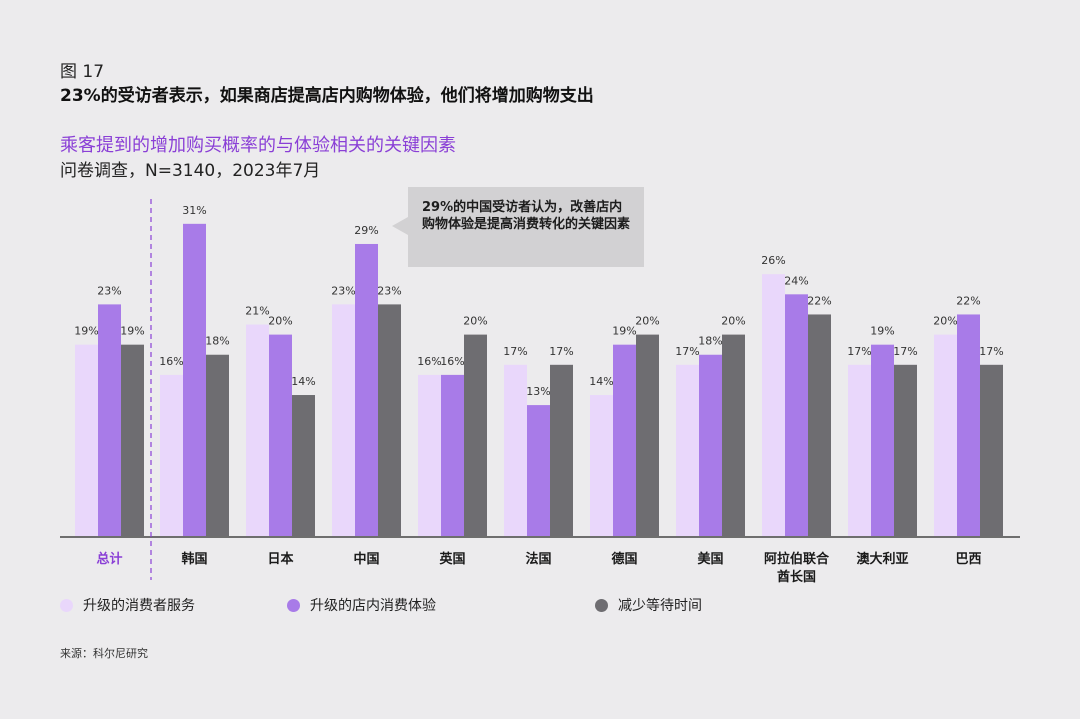 This screenshot has width=1080, height=719. What do you see at coordinates (538, 391) in the screenshot?
I see `data-label: 13%` at bounding box center [538, 391].